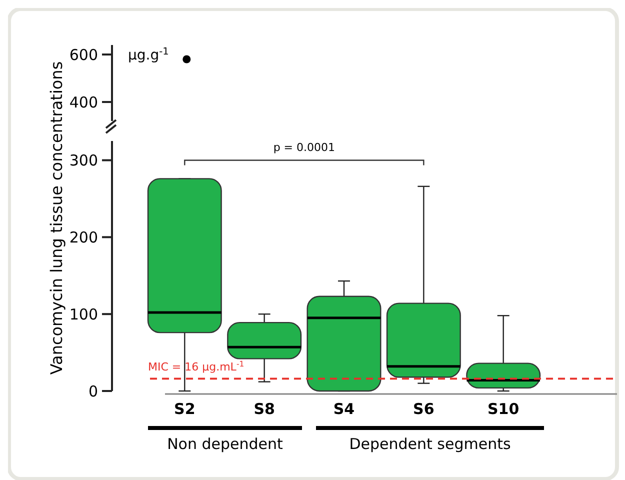 The width and height of the screenshot is (625, 480). Describe the element at coordinates (196, 366) in the screenshot. I see `ref-line-label: MIC = 16 µg.mL$^{-1}$` at that location.